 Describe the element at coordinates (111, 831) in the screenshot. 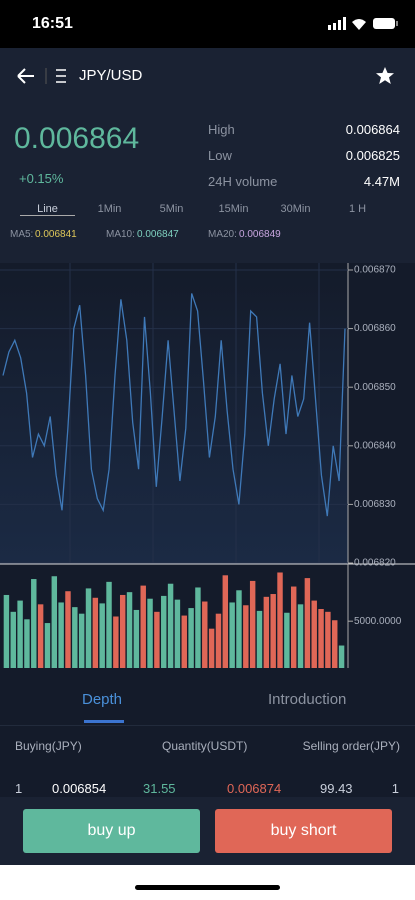

I see `buy-up-button: buy up` at that location.